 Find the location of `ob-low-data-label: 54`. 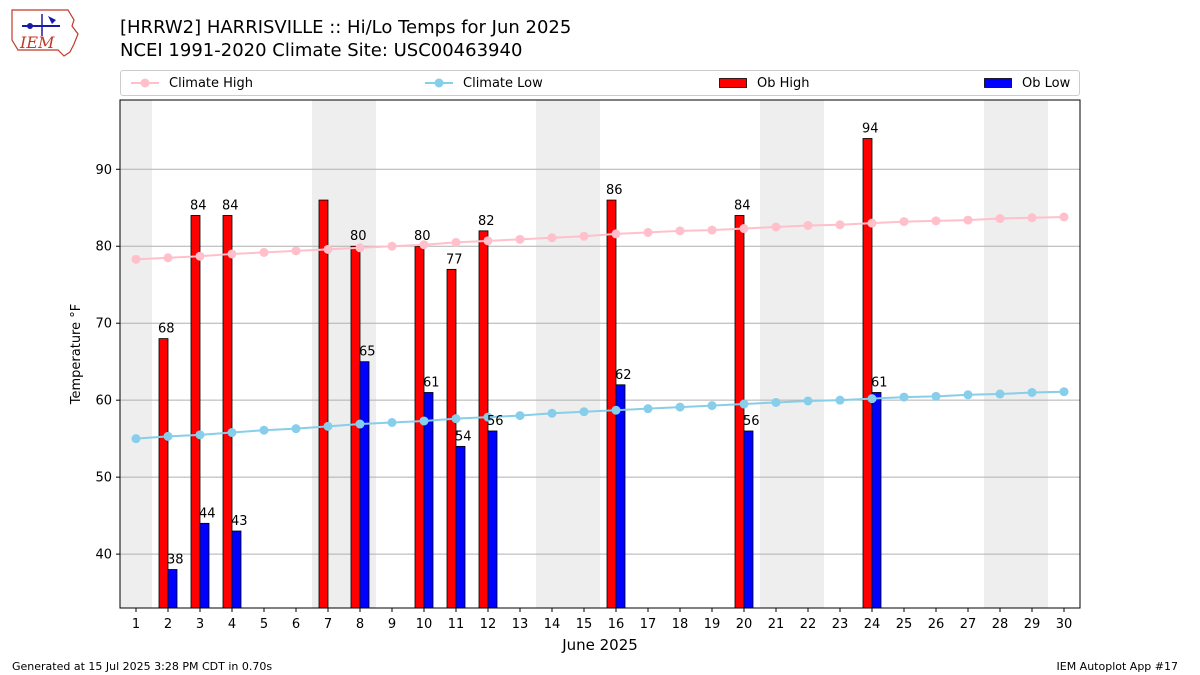

ob-low-data-label: 54 is located at coordinates (463, 436).